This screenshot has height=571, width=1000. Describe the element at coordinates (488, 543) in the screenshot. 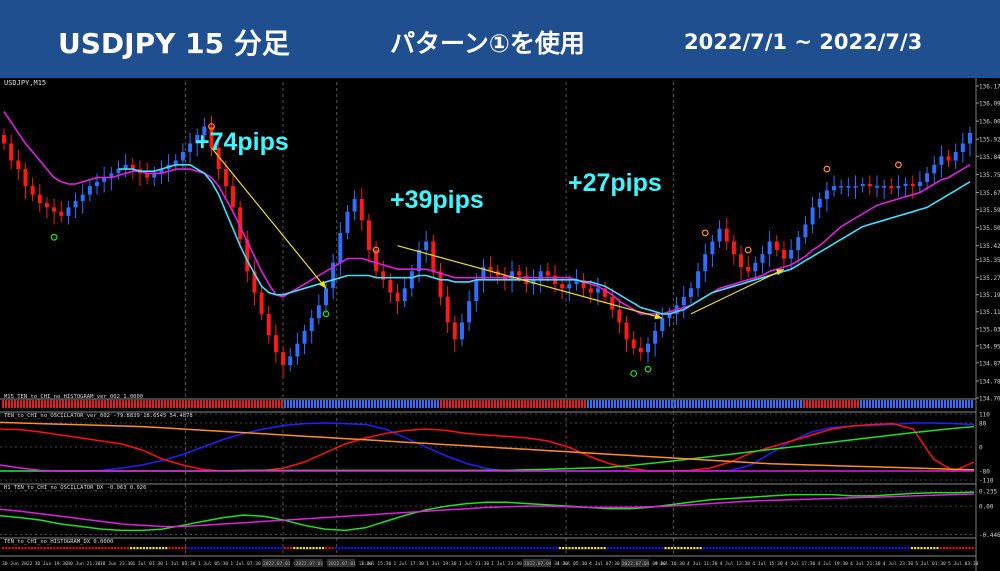

I see `histogram-panel-2: TEN_to_CHI_no_HISTOGRAM_DX 0.0000` at that location.